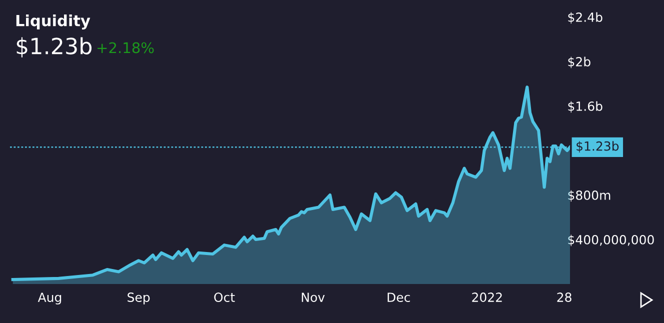  What do you see at coordinates (585, 107) in the screenshot?
I see `y-tick-label: $1.6b` at bounding box center [585, 107].